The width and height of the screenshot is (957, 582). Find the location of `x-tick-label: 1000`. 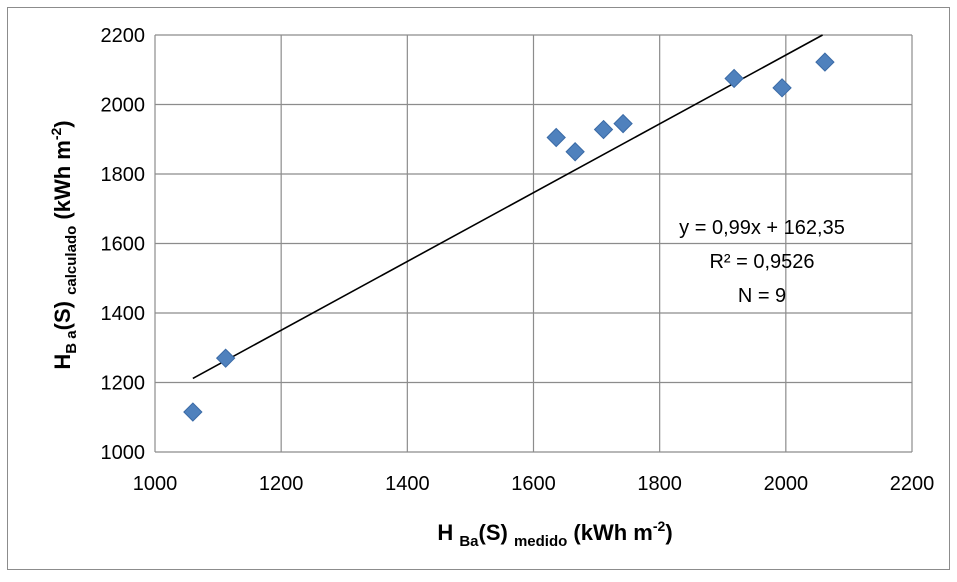

x-tick-label: 1000 is located at coordinates (155, 484).